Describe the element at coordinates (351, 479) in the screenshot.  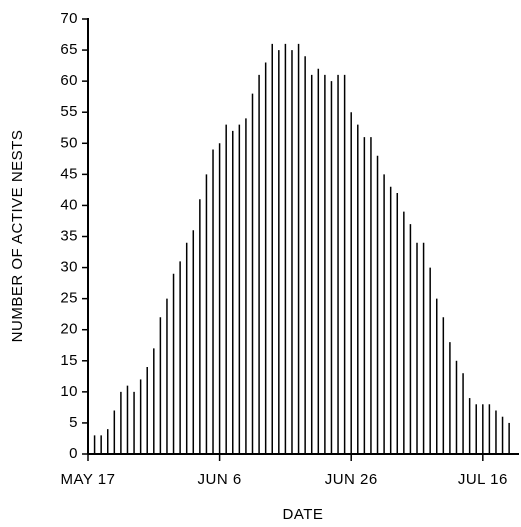
I see `x-tick-label: JUN 26` at that location.